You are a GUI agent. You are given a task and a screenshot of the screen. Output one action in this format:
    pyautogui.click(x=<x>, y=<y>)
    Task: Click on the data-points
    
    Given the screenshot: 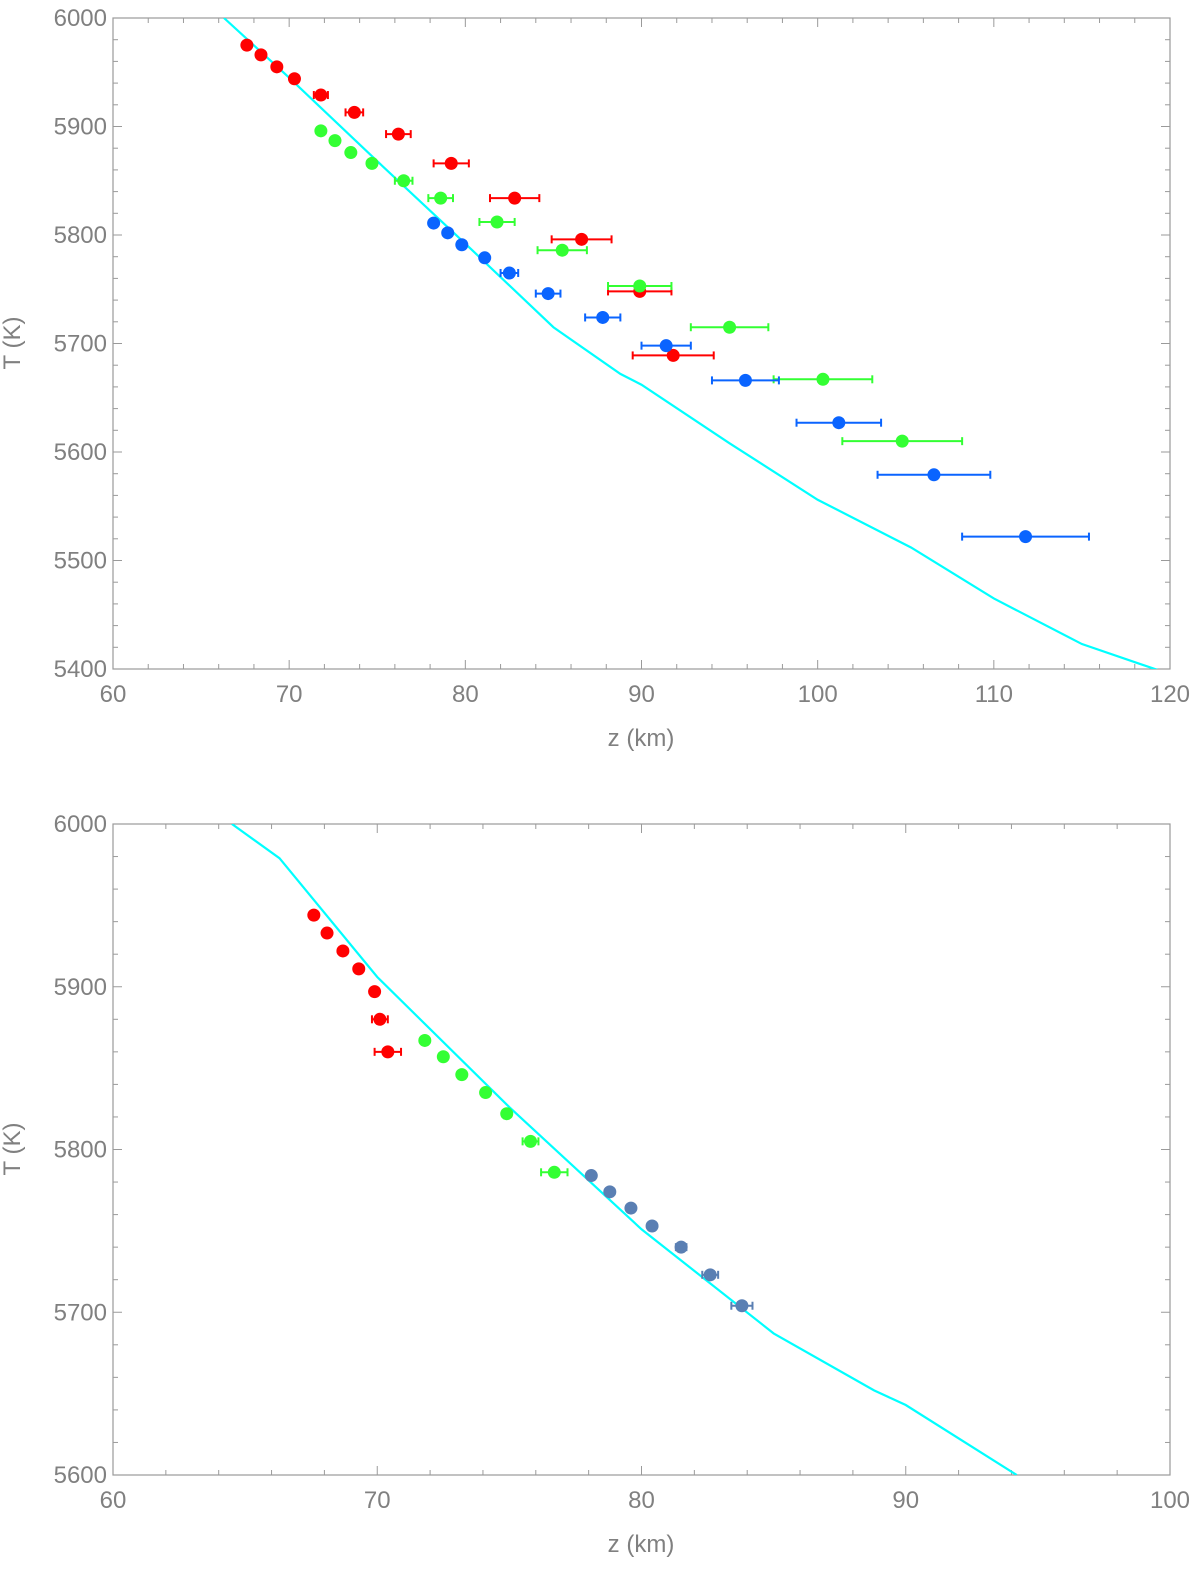 What is the action you would take?
    pyautogui.click(x=530, y=1110)
    